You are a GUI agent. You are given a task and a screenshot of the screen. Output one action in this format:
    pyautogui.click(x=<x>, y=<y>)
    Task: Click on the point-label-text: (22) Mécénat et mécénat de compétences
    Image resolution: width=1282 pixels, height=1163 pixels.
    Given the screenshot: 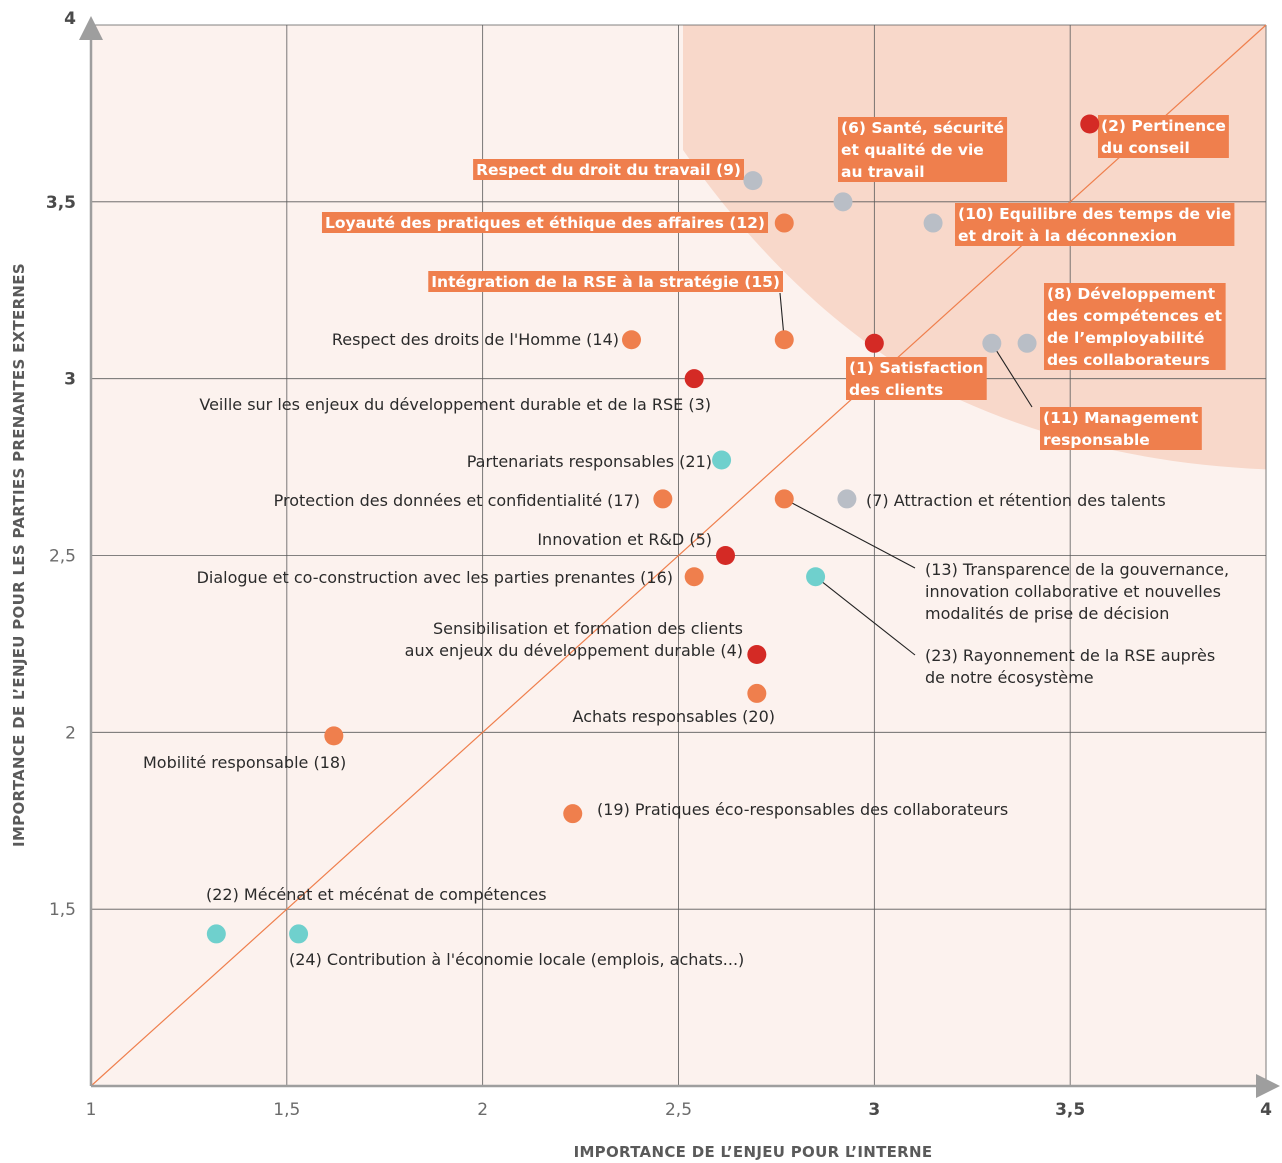 What is the action you would take?
    pyautogui.click(x=376, y=894)
    